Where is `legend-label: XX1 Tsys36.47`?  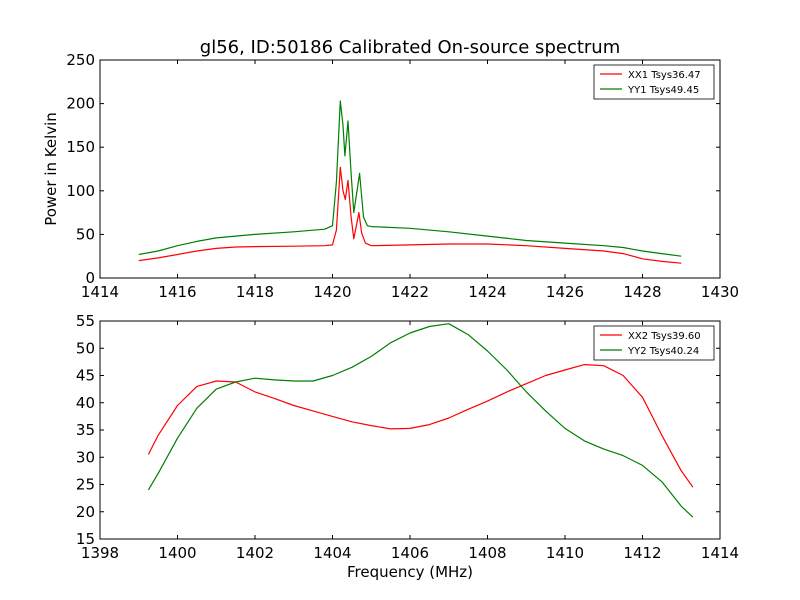 legend-label: XX1 Tsys36.47 is located at coordinates (664, 75).